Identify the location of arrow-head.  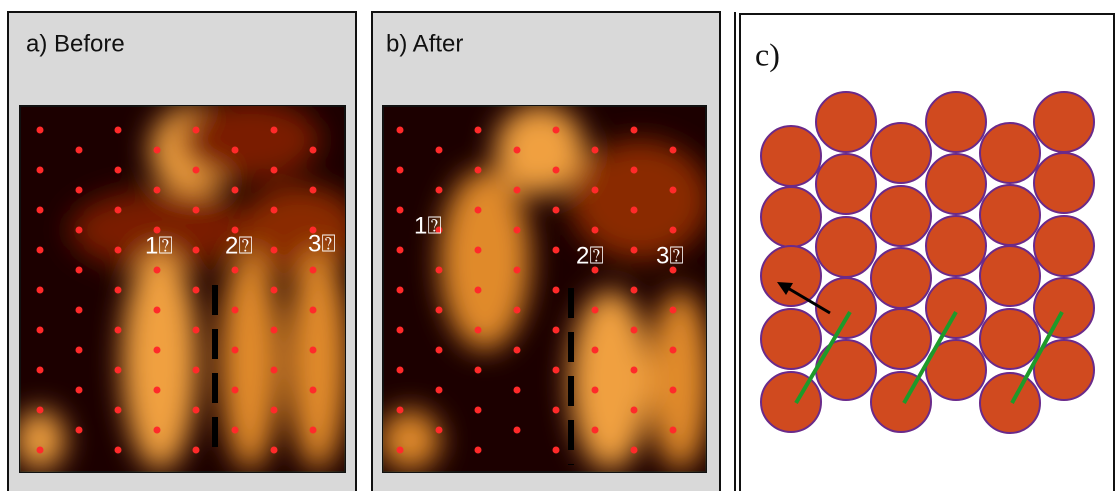
(785, 288).